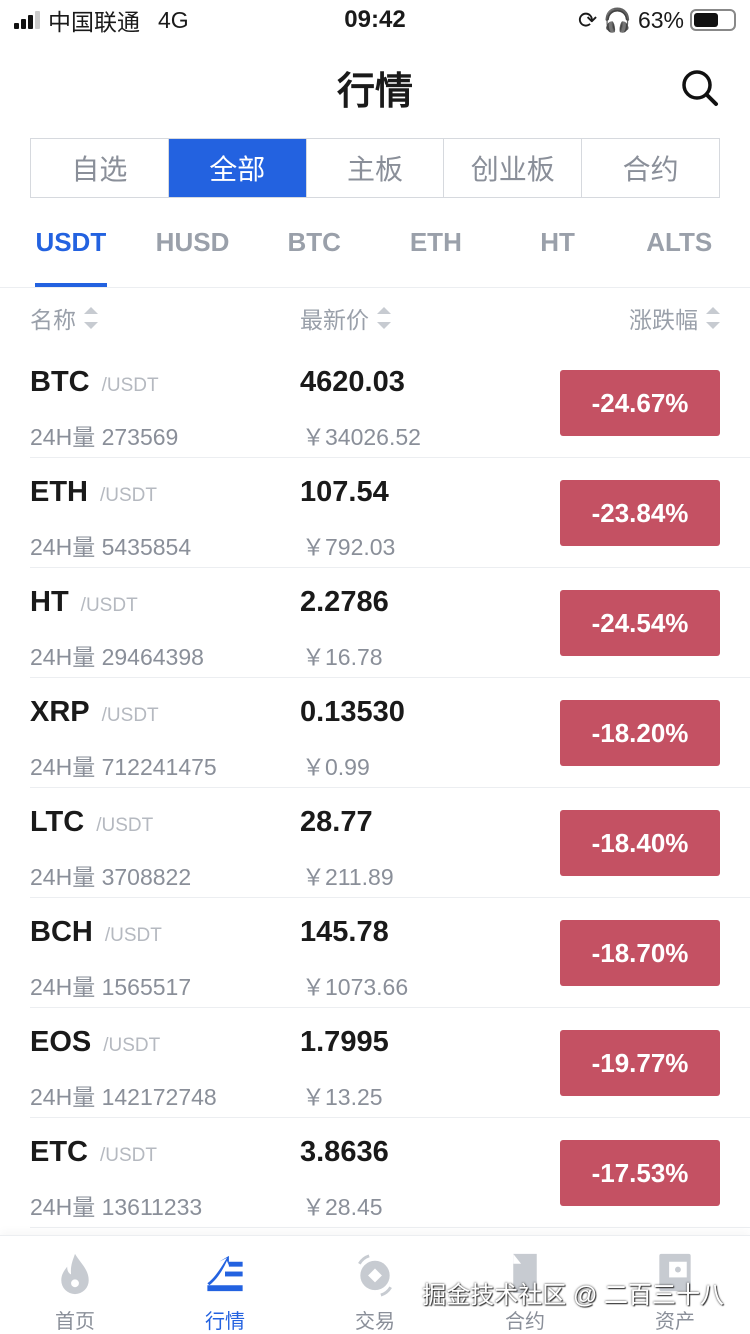 This screenshot has width=750, height=1334. What do you see at coordinates (640, 1173) in the screenshot?
I see `change-badge: -17.53%` at bounding box center [640, 1173].